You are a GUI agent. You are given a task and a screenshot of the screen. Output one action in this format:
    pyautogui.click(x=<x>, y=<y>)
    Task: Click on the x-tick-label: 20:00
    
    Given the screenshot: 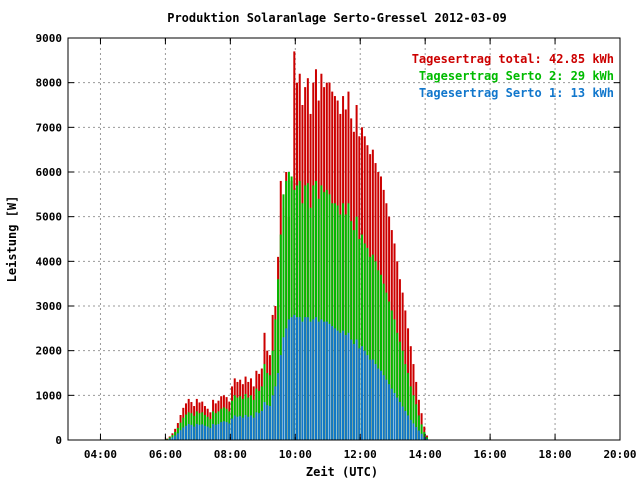 What is the action you would take?
    pyautogui.click(x=619, y=454)
    